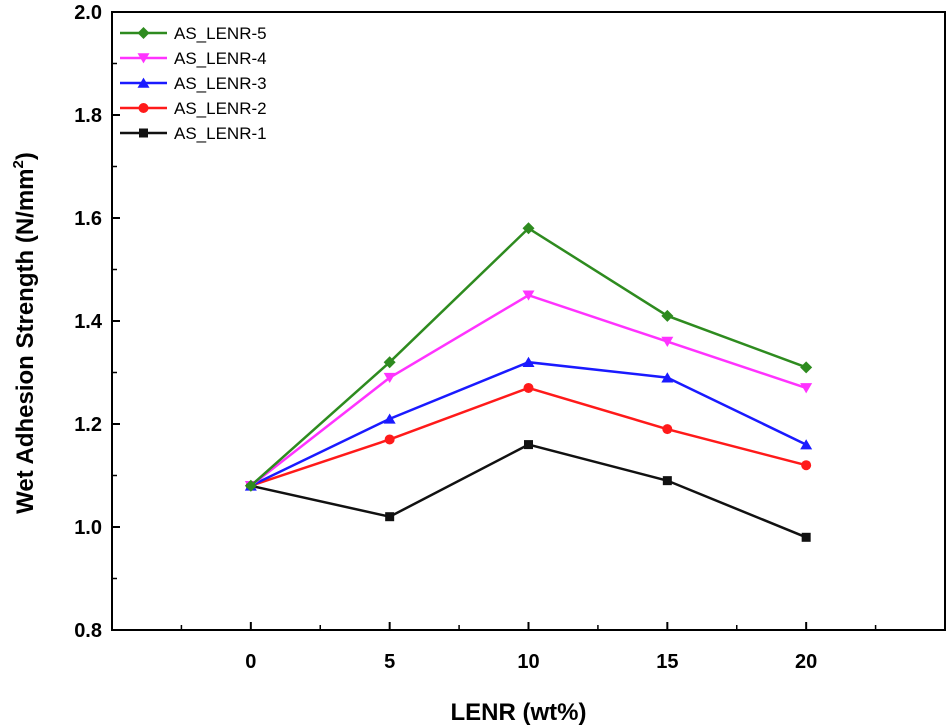  Describe the element at coordinates (25, 341) in the screenshot. I see `y-axis-title-main: Wet Adhesion Strength (N/mm` at that location.